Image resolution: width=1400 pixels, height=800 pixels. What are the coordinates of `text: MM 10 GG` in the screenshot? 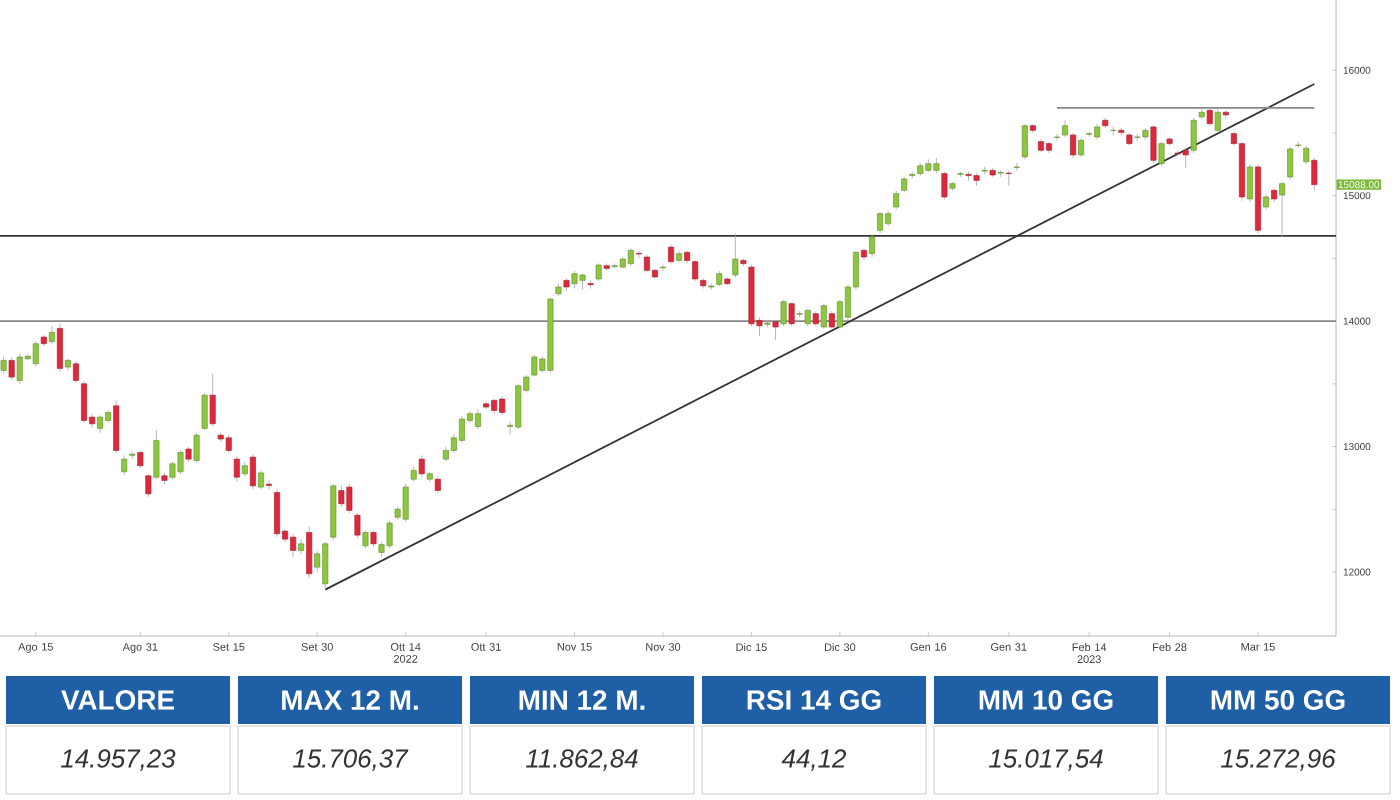 It's located at (1046, 700).